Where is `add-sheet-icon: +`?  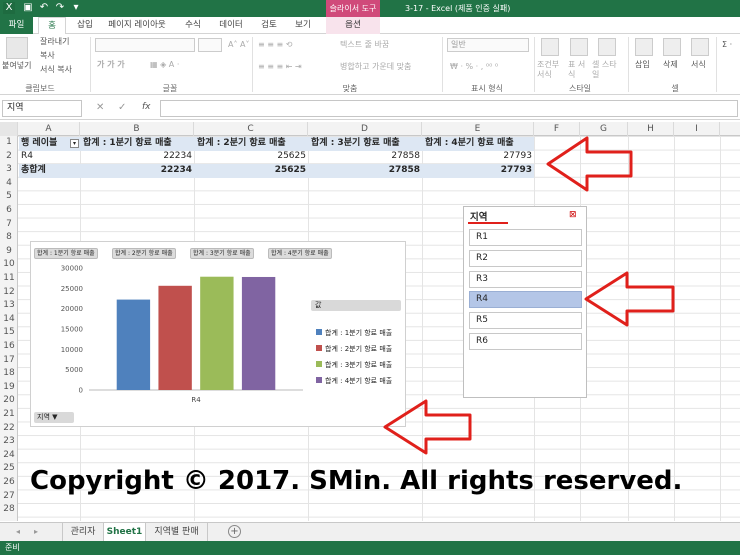 add-sheet-icon: + is located at coordinates (234, 531).